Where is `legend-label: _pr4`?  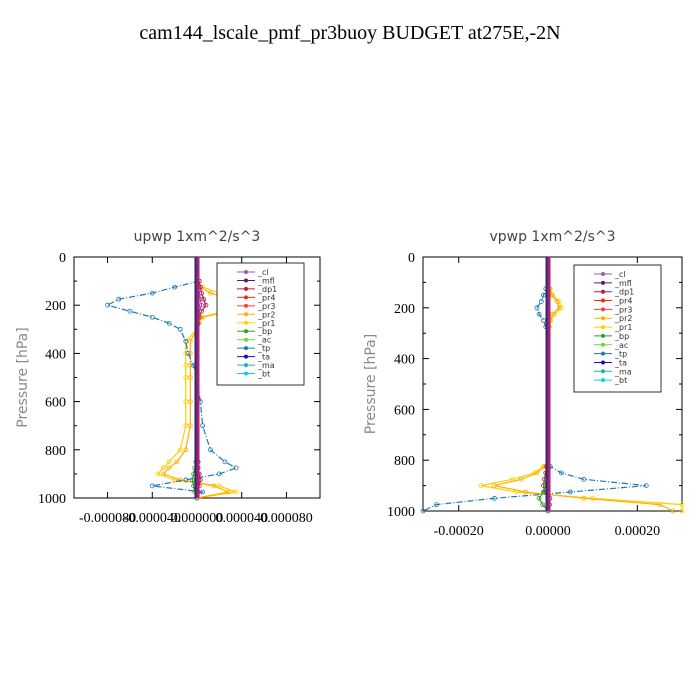
legend-label: _pr4 is located at coordinates (266, 297).